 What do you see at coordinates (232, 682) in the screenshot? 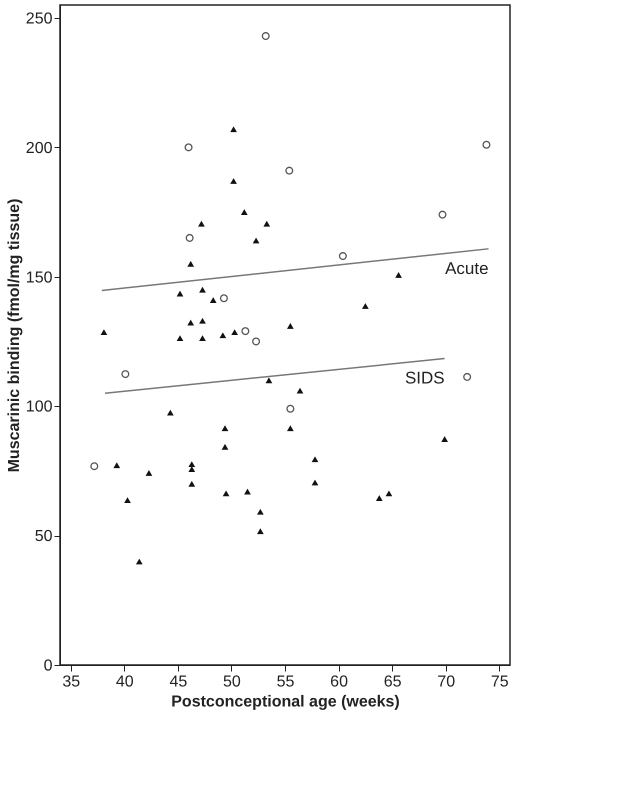
I see `x-tick-label: 50` at bounding box center [232, 682].